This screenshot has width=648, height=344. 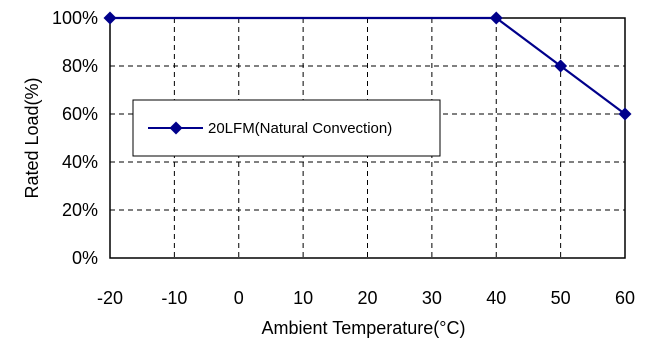 I want to click on x-tick-label: 30, so click(x=432, y=298).